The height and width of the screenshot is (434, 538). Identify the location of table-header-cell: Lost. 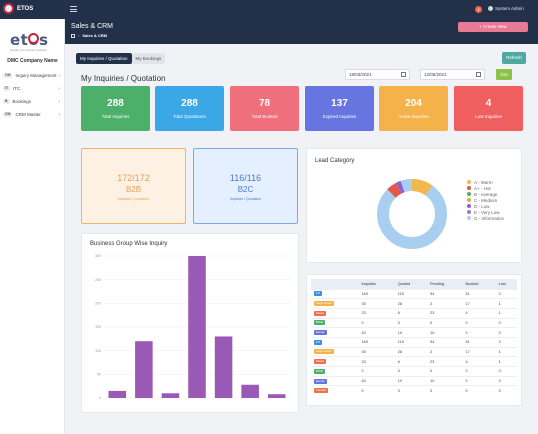
(506, 284).